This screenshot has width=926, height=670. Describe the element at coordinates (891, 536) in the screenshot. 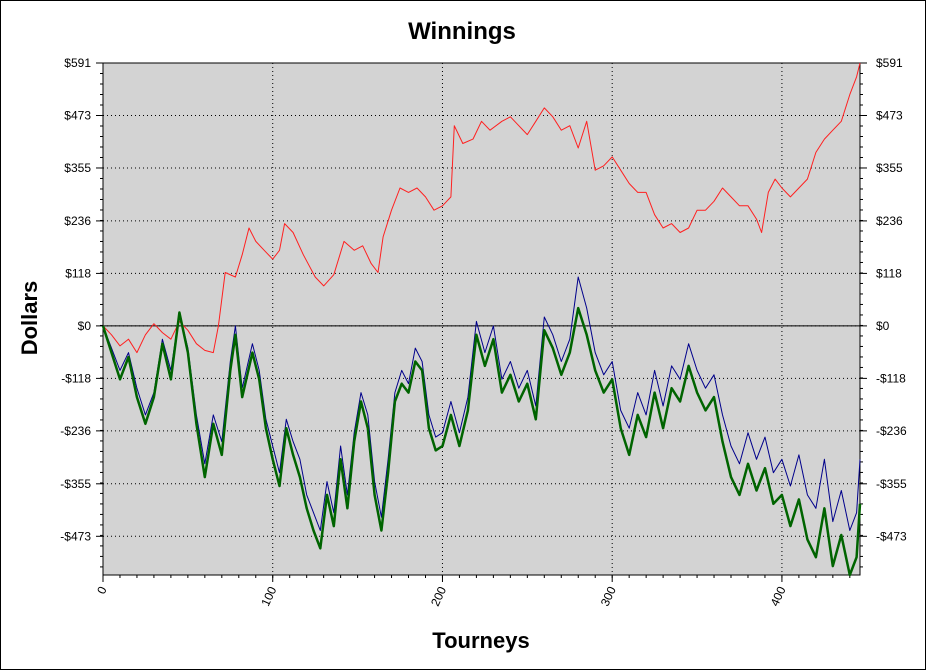

I see `y-tick-label-right: -$473` at that location.